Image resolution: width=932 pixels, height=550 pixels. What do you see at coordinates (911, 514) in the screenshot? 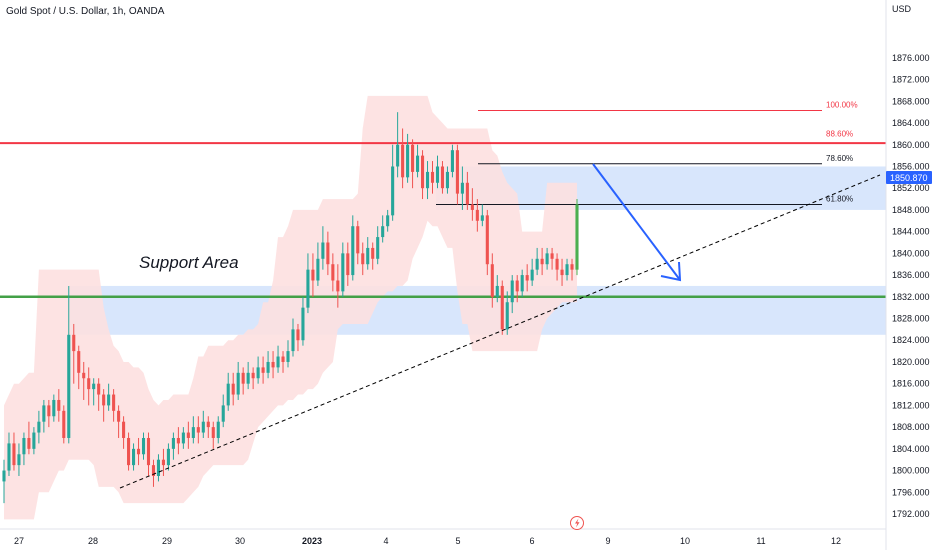
I see `price-tick-label: 1792.000` at bounding box center [911, 514].